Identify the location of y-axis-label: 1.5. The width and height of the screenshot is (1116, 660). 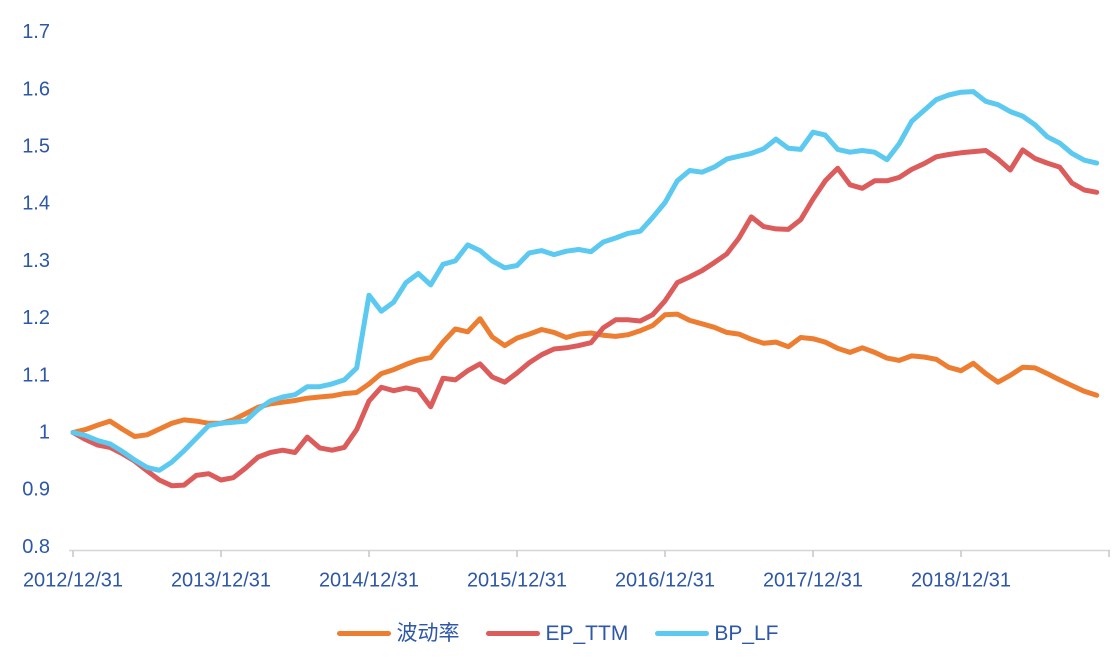
(36, 147).